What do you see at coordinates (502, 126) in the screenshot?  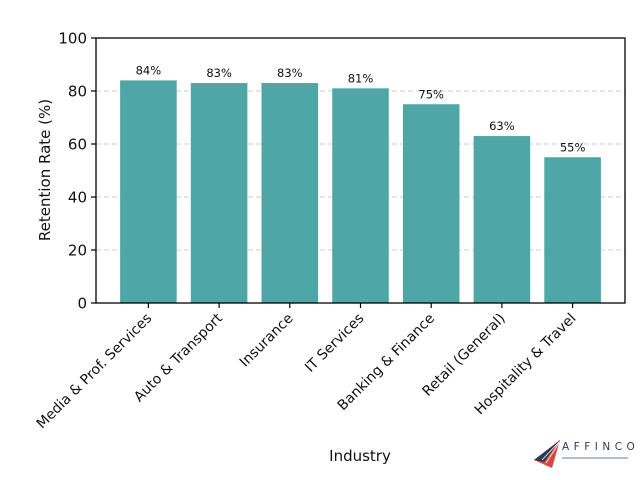 I see `bar-value-label: 63%` at bounding box center [502, 126].